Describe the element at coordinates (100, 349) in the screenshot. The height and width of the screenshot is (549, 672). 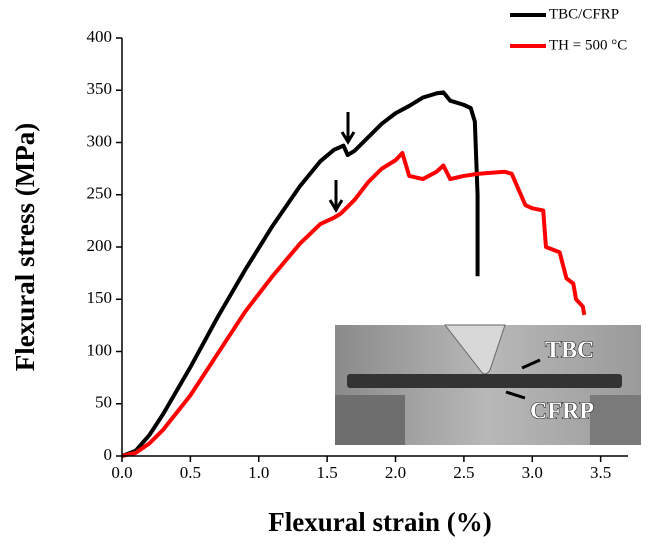
I see `y-tick-label: 100` at that location.